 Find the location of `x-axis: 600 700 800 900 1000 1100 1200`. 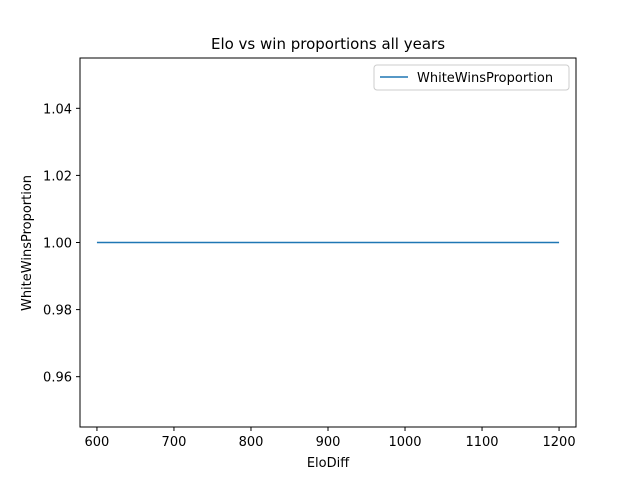

x-axis: 600 700 800 900 1000 1100 1200 is located at coordinates (330, 438).